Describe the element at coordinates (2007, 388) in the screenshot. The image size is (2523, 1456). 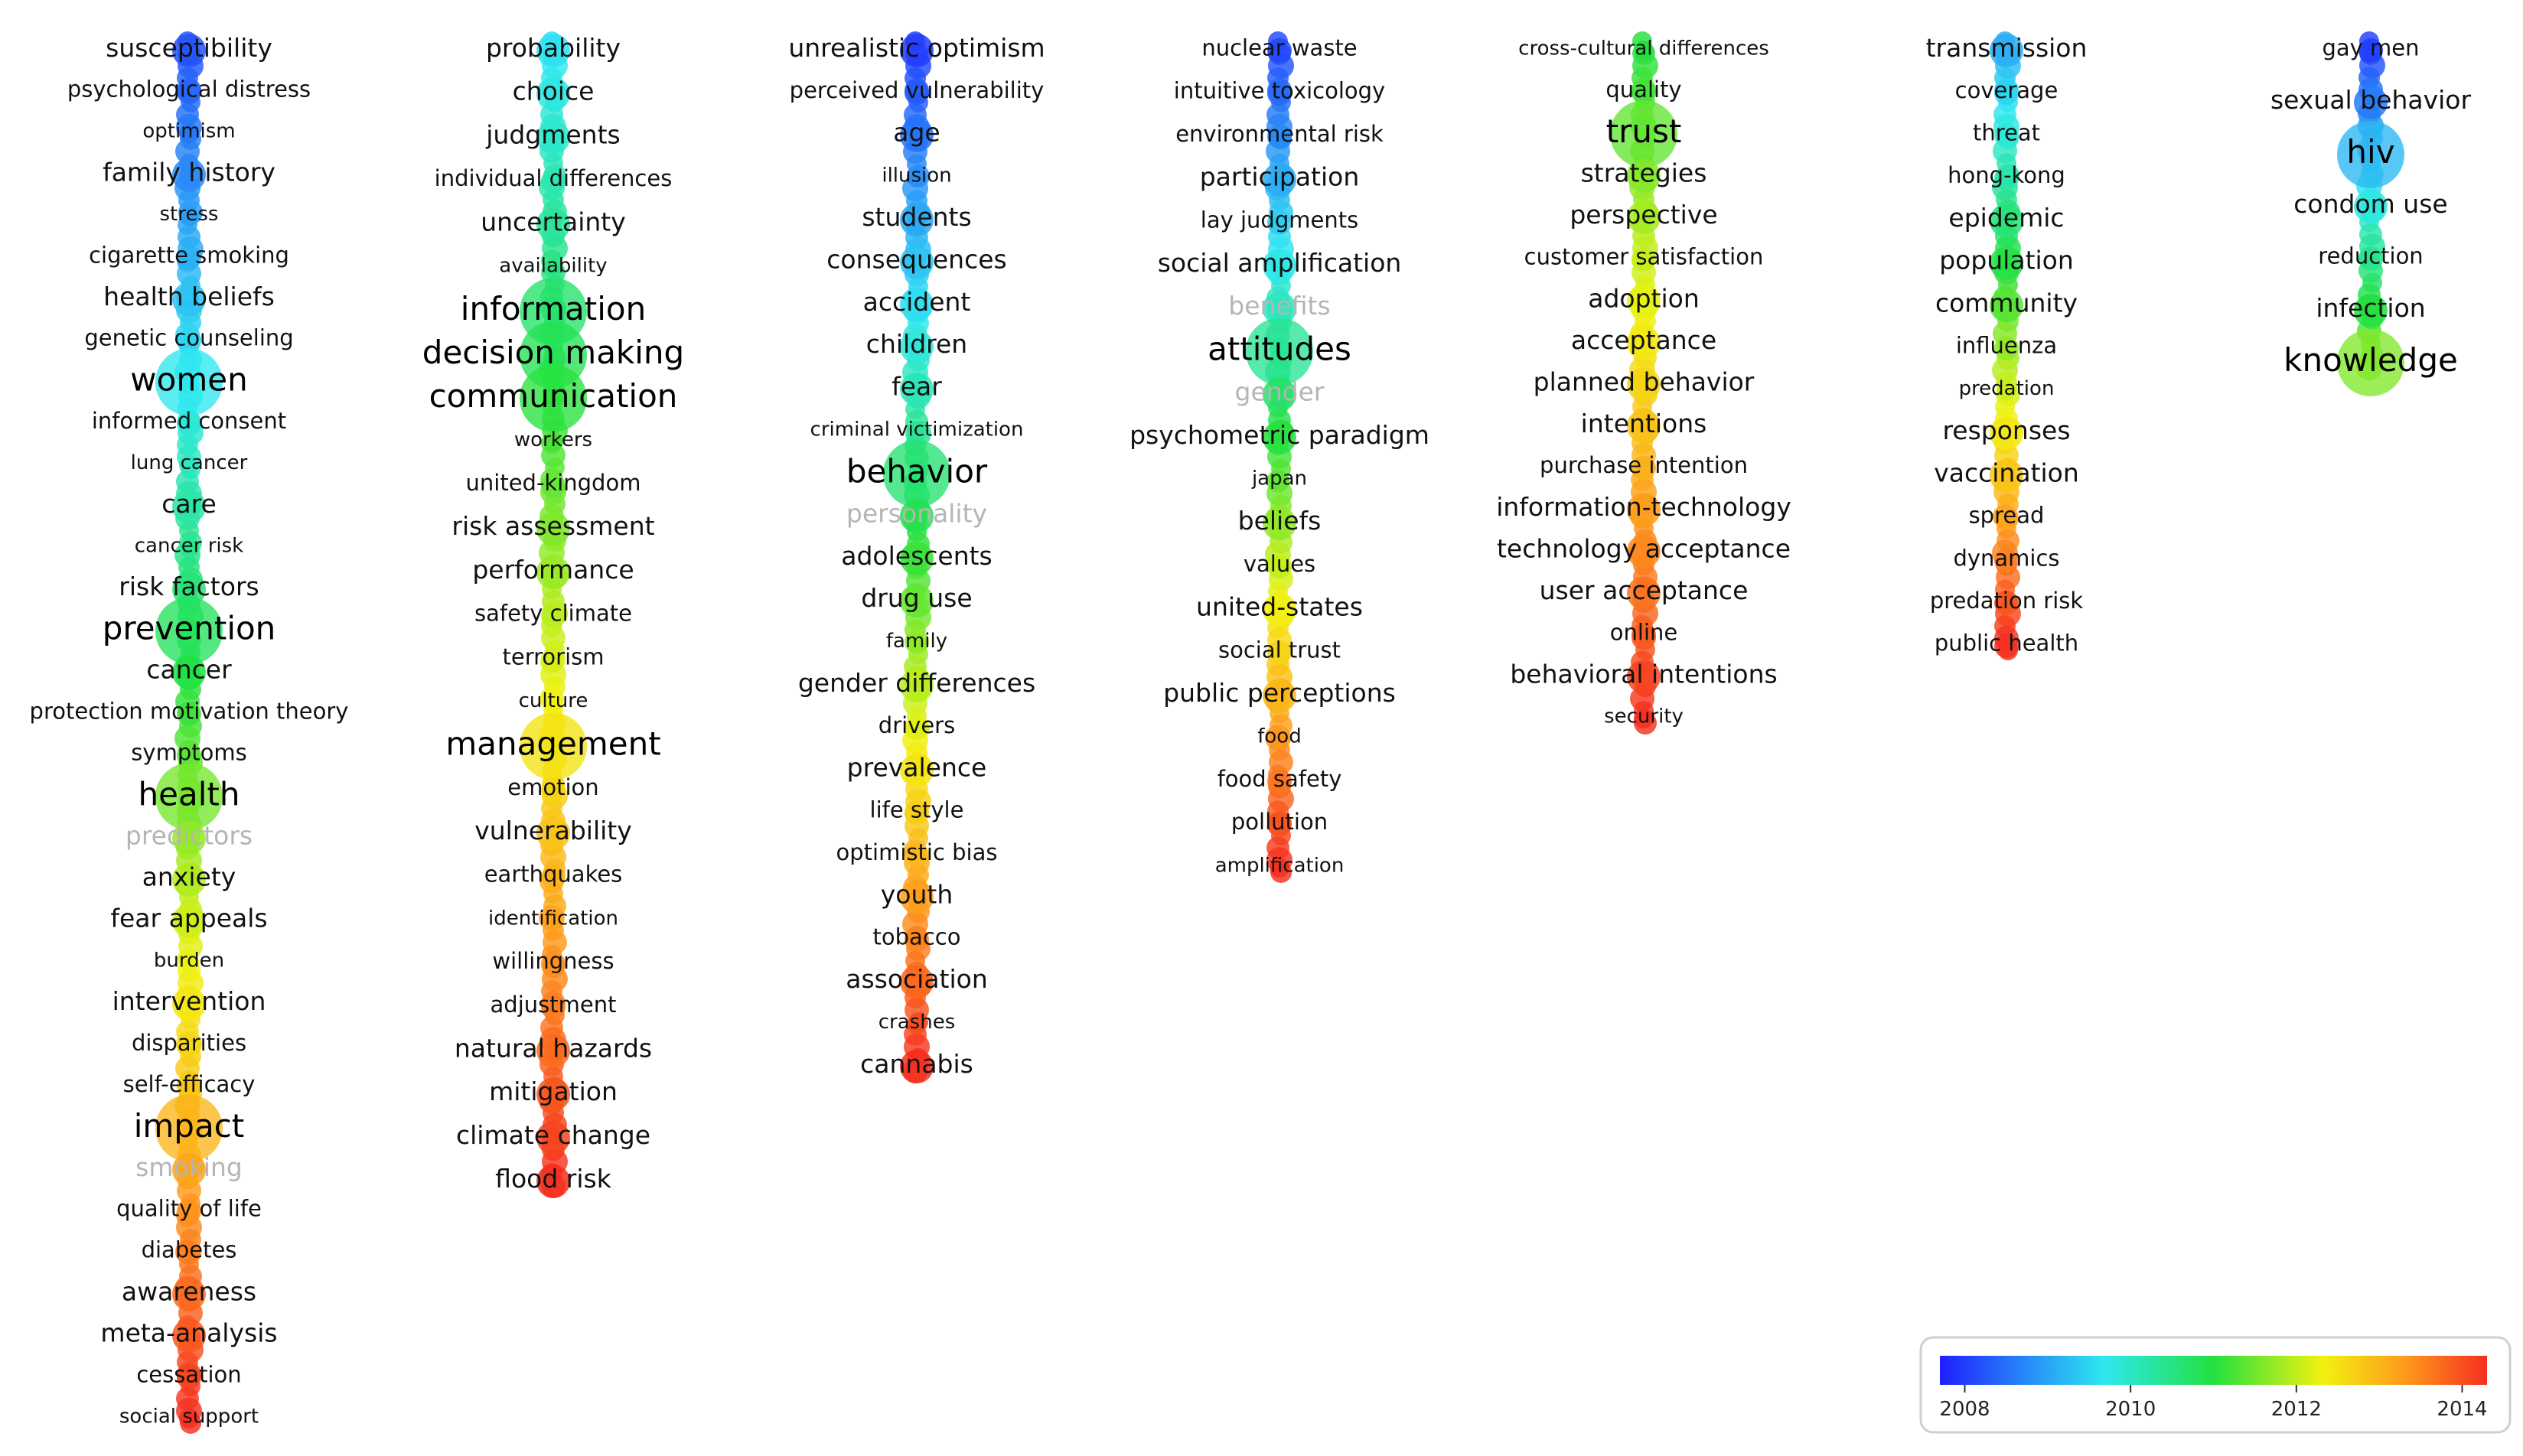
I see `keyword-label: predation` at that location.